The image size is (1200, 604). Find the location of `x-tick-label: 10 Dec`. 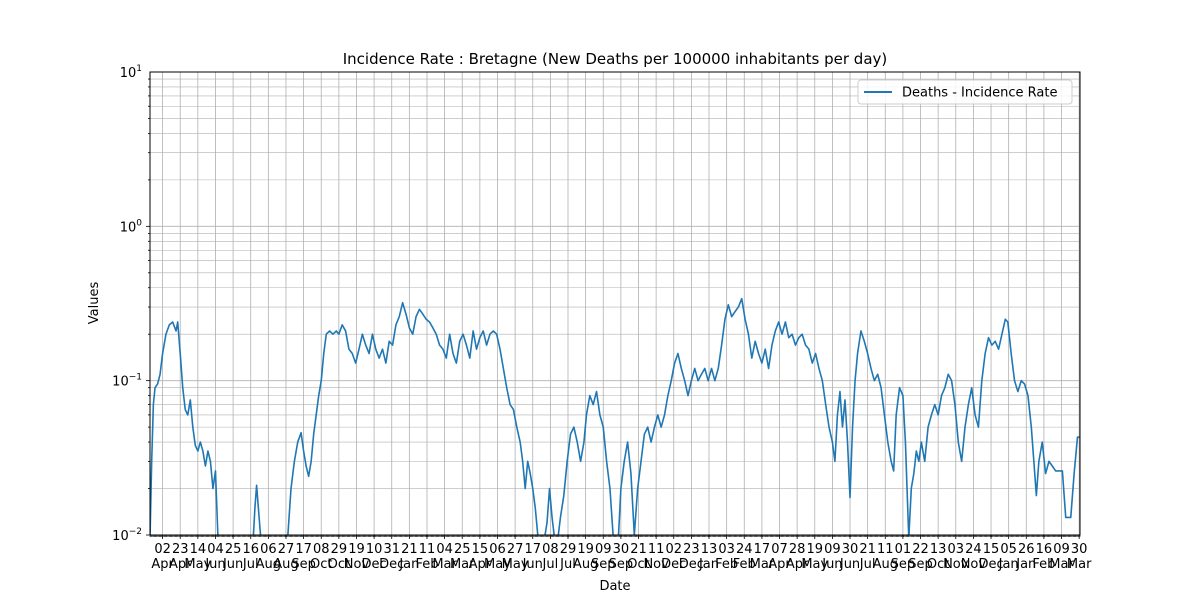

x-tick-label: 10 Dec is located at coordinates (374, 557).